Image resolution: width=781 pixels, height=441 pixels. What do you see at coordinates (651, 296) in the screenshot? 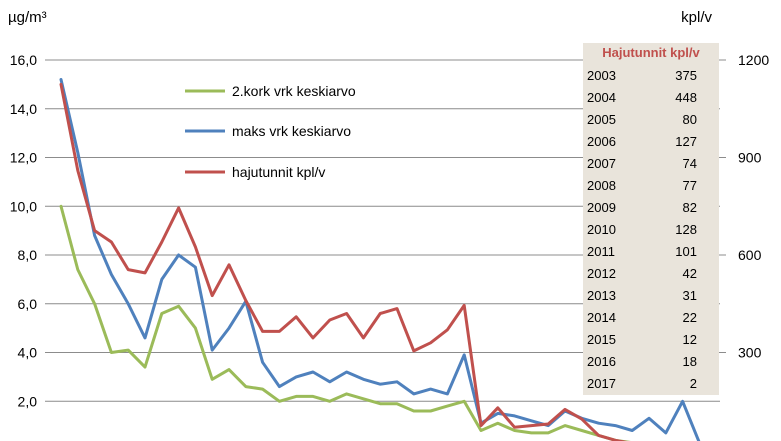
I see `inset-table-row: 2013 31` at bounding box center [651, 296].